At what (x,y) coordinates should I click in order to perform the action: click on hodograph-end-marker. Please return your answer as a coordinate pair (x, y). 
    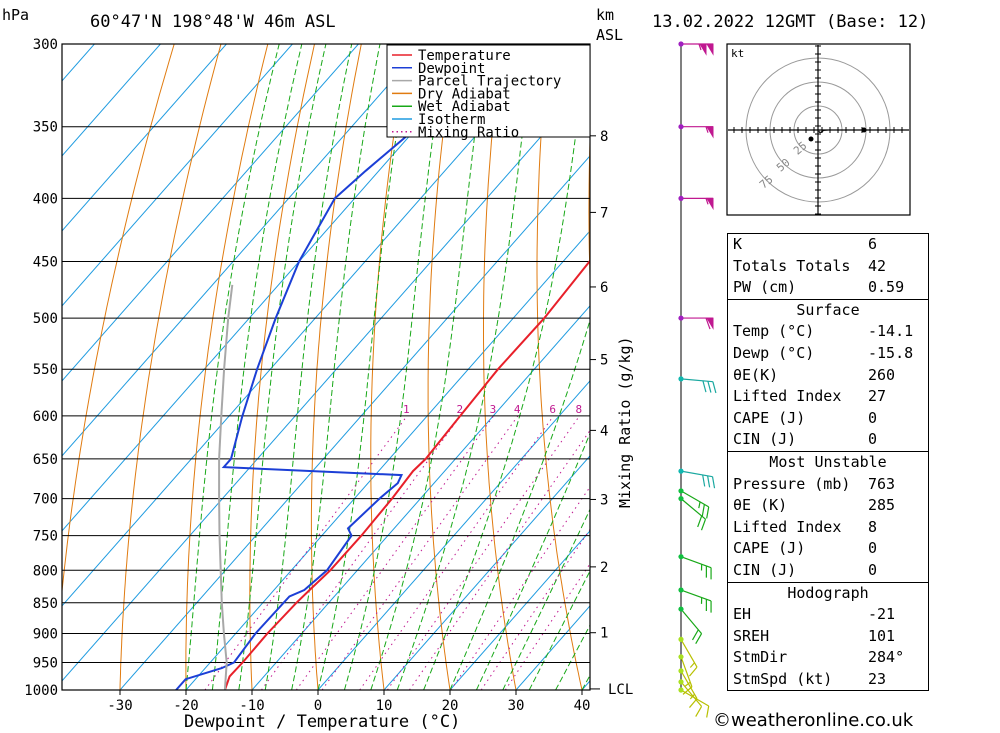
    Looking at the image, I should click on (864, 130).